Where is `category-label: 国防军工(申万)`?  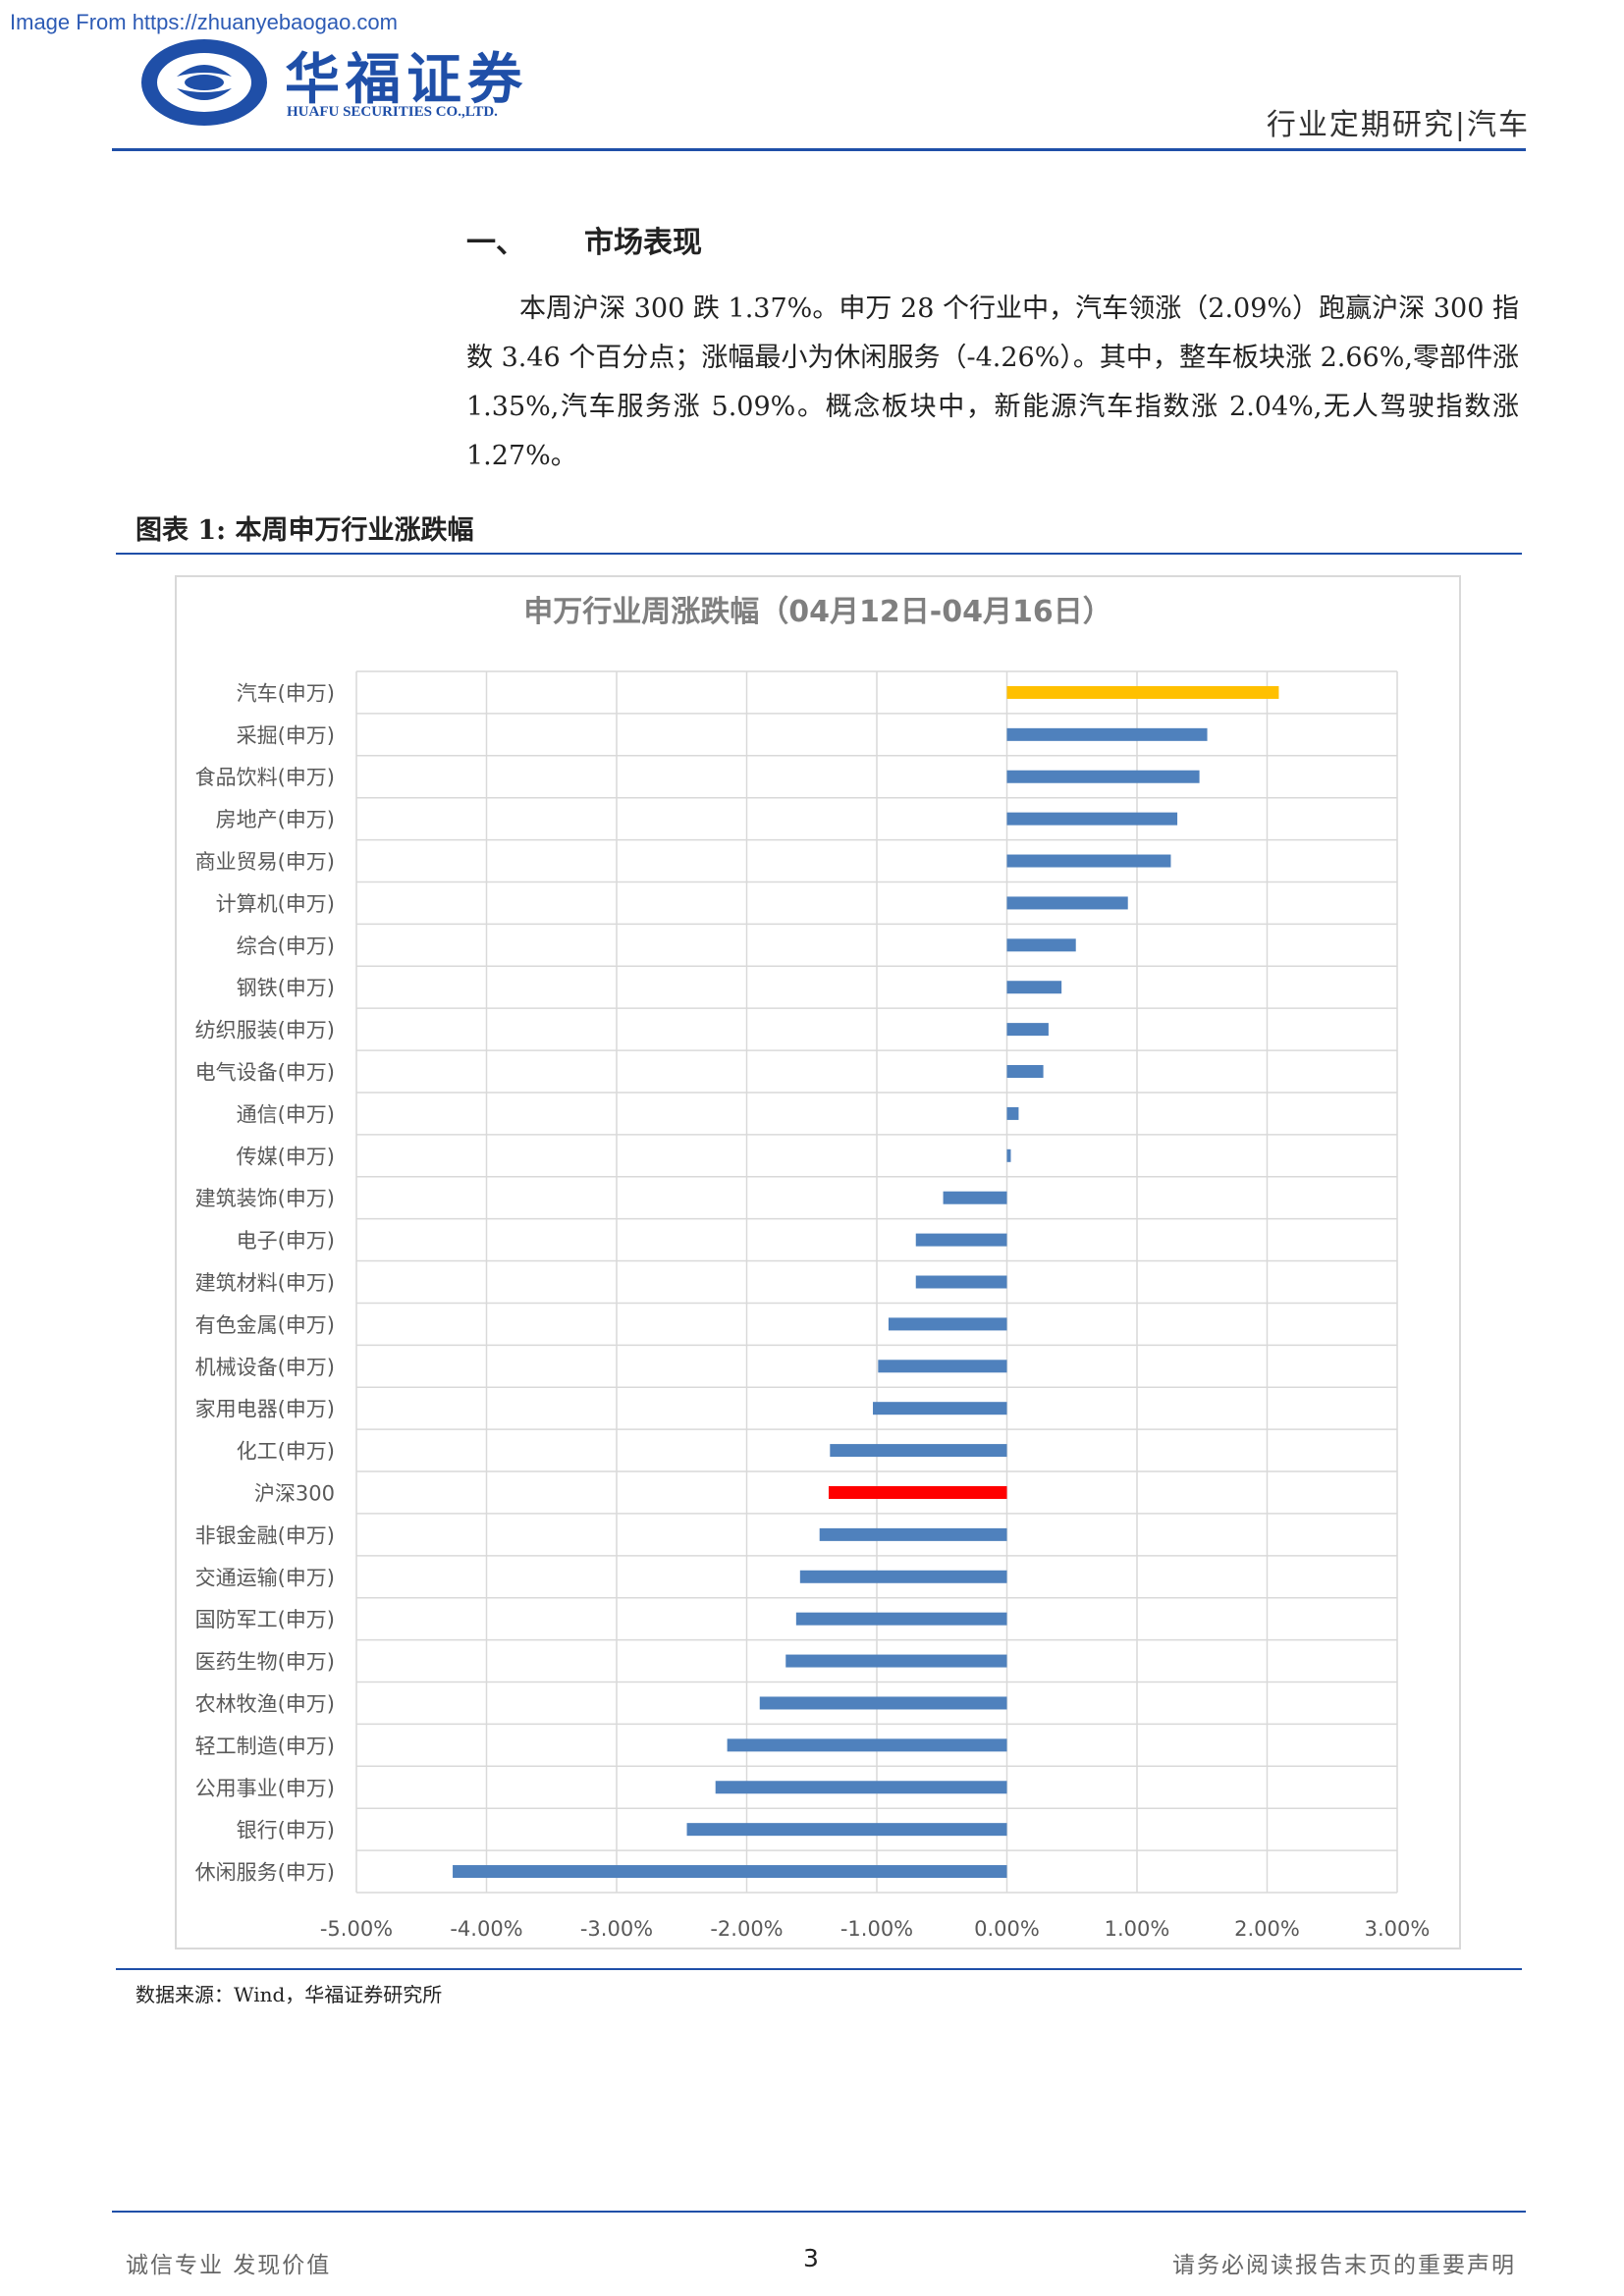 category-label: 国防军工(申万) is located at coordinates (265, 1619).